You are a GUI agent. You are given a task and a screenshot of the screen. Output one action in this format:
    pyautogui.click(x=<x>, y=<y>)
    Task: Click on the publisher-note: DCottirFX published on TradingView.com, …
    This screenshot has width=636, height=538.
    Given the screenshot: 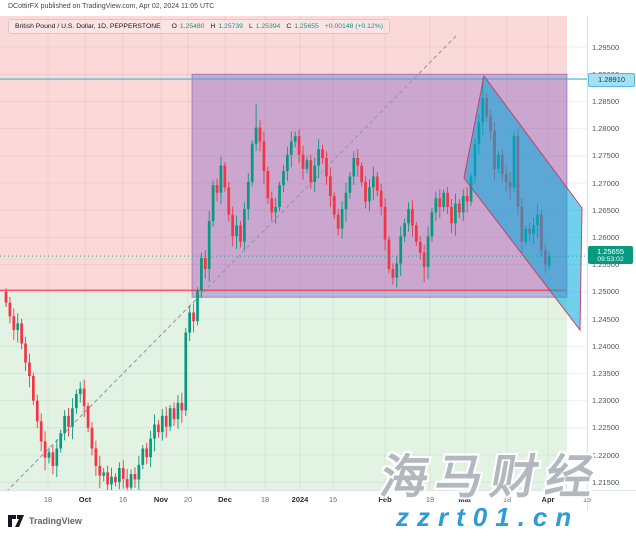 What is the action you would take?
    pyautogui.click(x=111, y=6)
    